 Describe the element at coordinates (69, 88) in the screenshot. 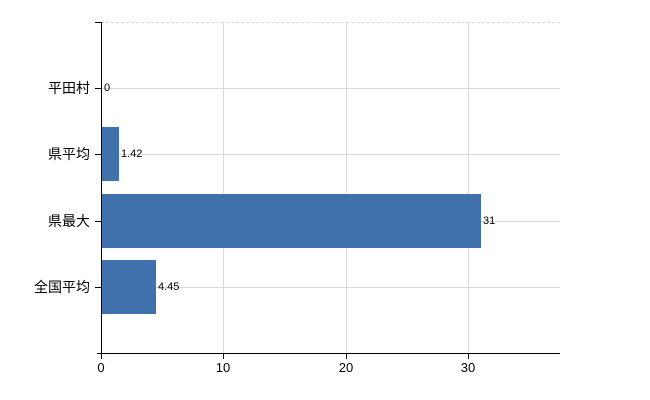

I see `category-label-0: 平田村` at that location.